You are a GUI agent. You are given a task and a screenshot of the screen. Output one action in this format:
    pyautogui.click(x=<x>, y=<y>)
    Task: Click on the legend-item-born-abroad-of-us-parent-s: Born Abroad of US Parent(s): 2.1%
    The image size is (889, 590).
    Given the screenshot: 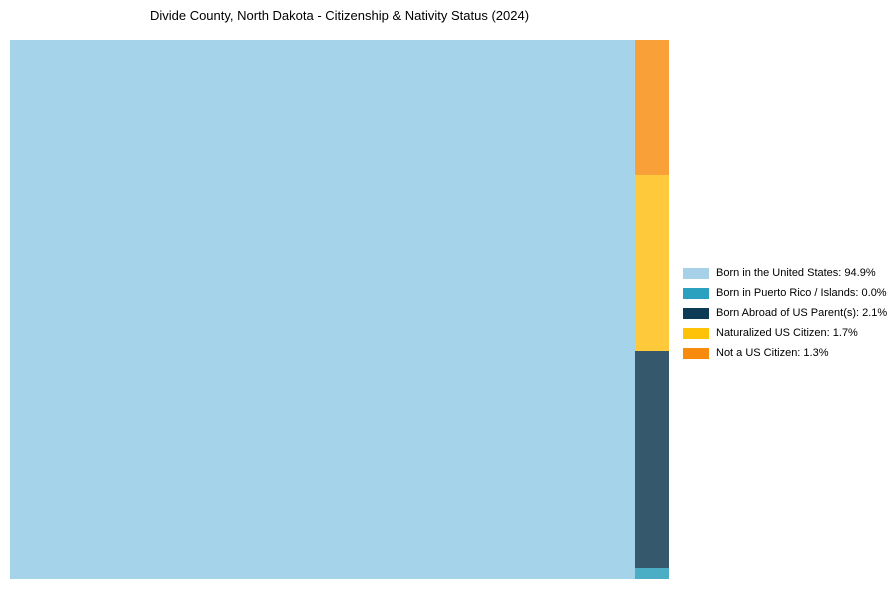 What is the action you would take?
    pyautogui.click(x=785, y=313)
    